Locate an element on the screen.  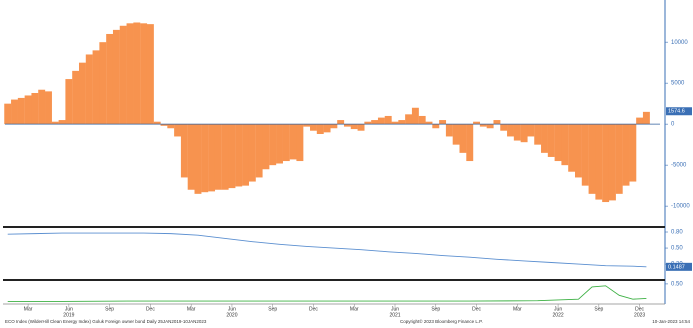
y-tick-label: -5000 is located at coordinates (679, 166).